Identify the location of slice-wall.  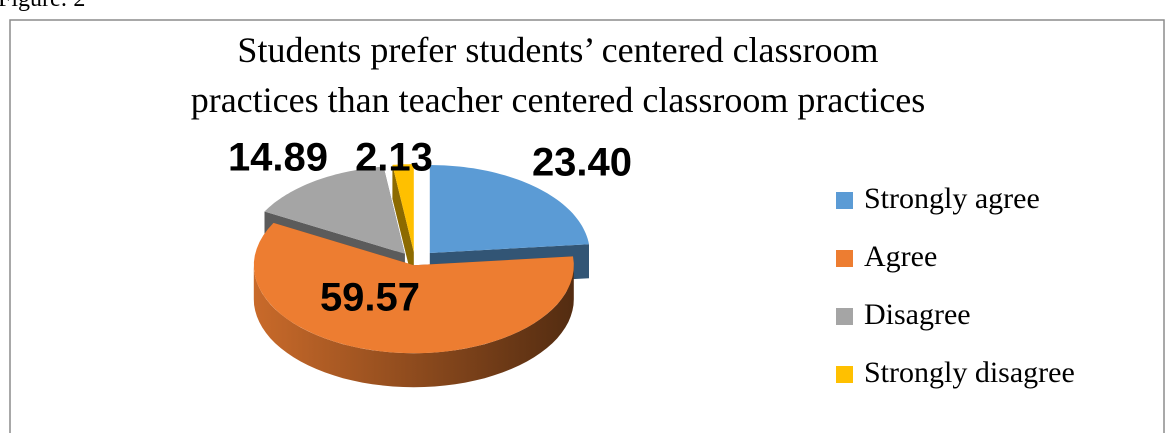
(413, 326).